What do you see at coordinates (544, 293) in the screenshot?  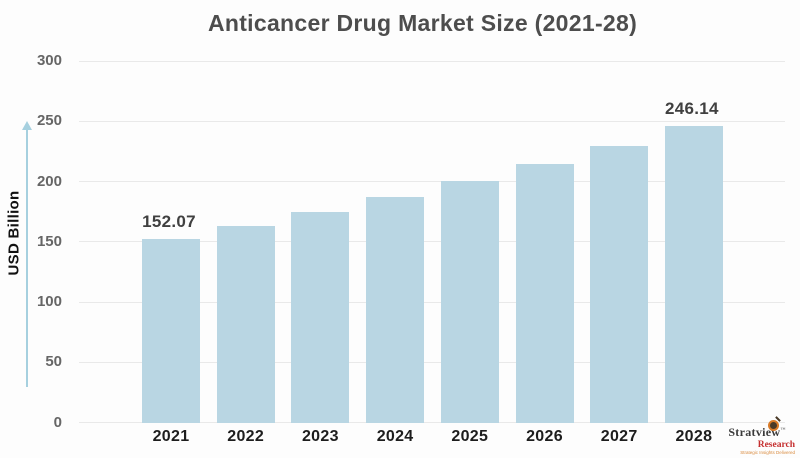 I see `bar-2026` at bounding box center [544, 293].